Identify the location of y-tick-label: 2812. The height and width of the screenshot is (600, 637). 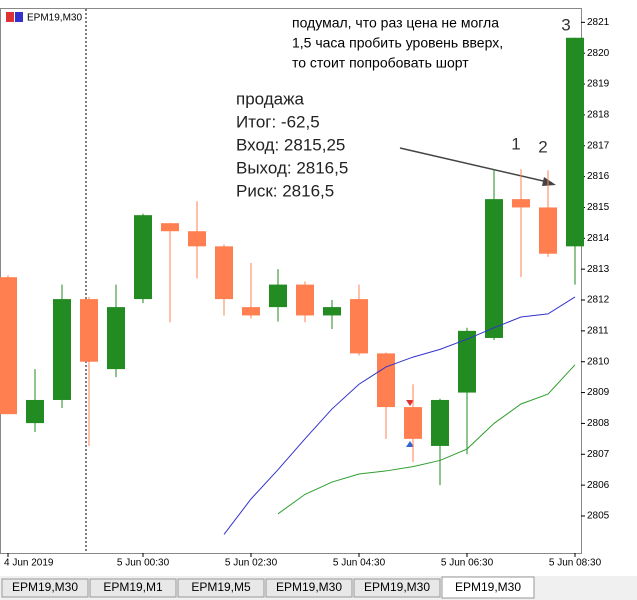
(598, 300).